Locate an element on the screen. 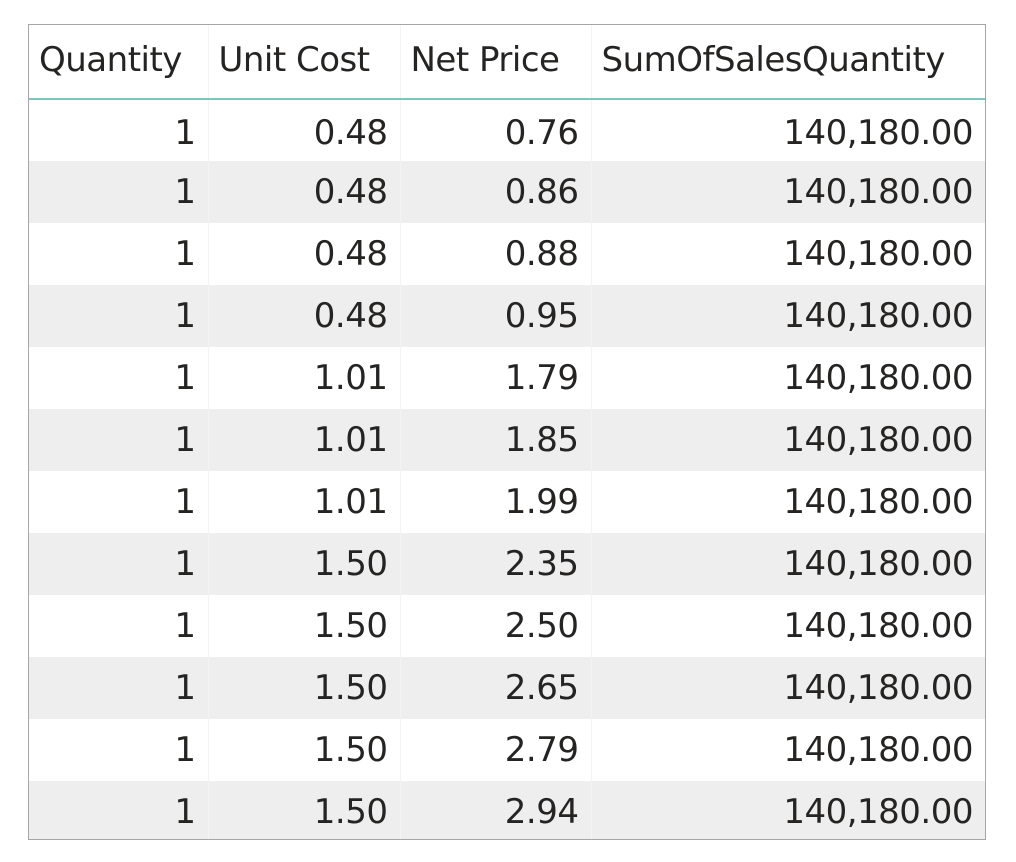  table-row: 1 1.01 1.85 140,180.00 is located at coordinates (507, 440).